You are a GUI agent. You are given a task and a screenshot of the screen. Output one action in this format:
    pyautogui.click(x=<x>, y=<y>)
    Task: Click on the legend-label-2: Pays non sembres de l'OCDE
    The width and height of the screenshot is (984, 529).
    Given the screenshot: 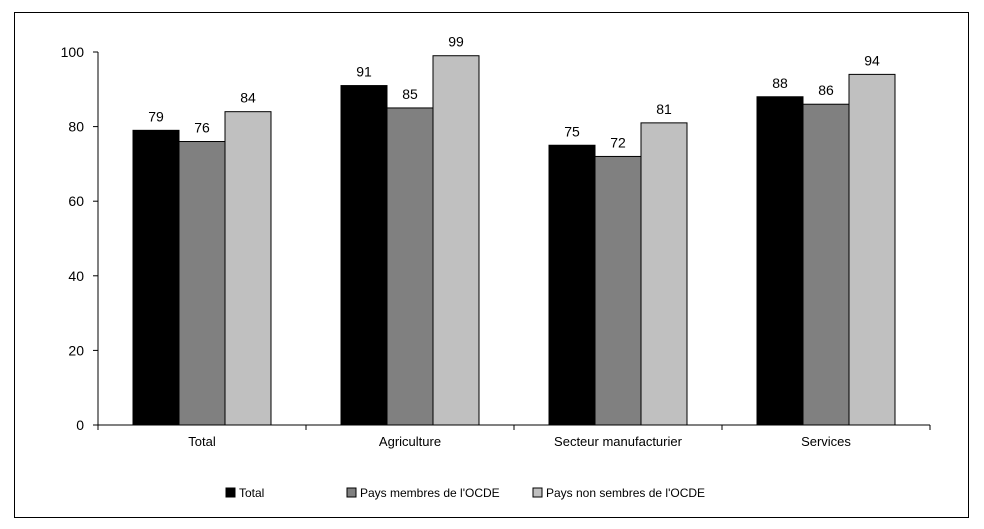 What is the action you would take?
    pyautogui.click(x=625, y=493)
    